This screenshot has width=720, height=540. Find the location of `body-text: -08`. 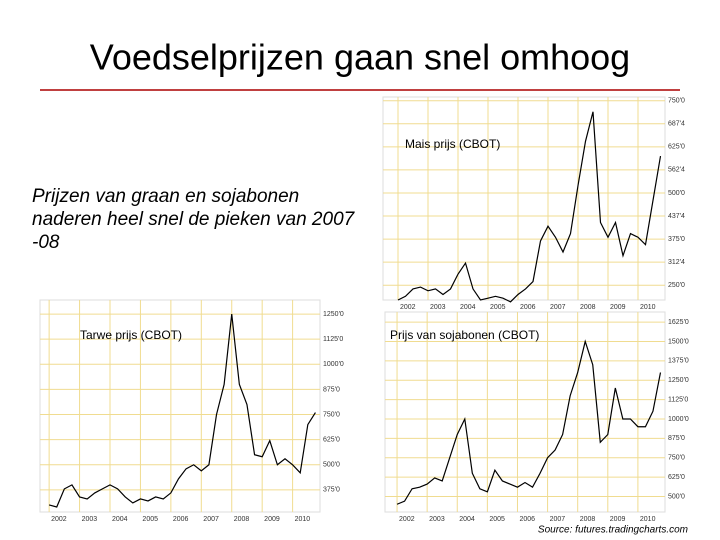

body-text: -08 is located at coordinates (46, 242).